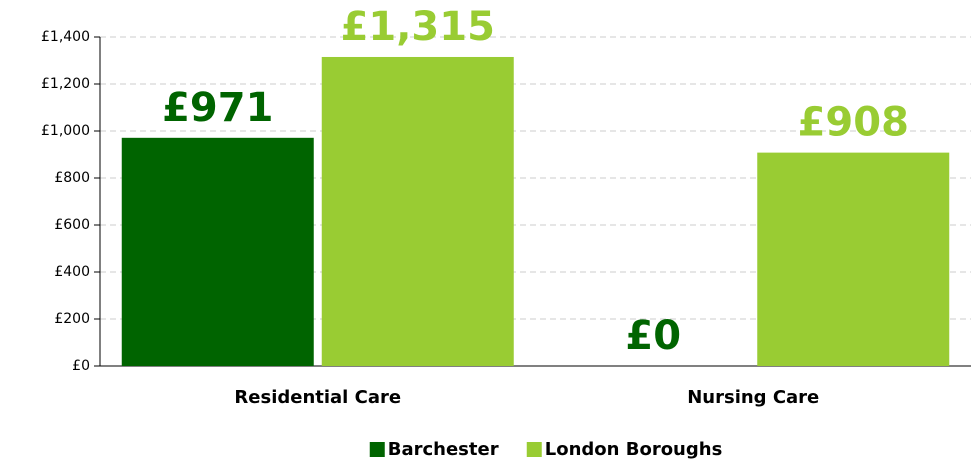 The width and height of the screenshot is (971, 464). I want to click on y-tick-label: £600, so click(72, 225).